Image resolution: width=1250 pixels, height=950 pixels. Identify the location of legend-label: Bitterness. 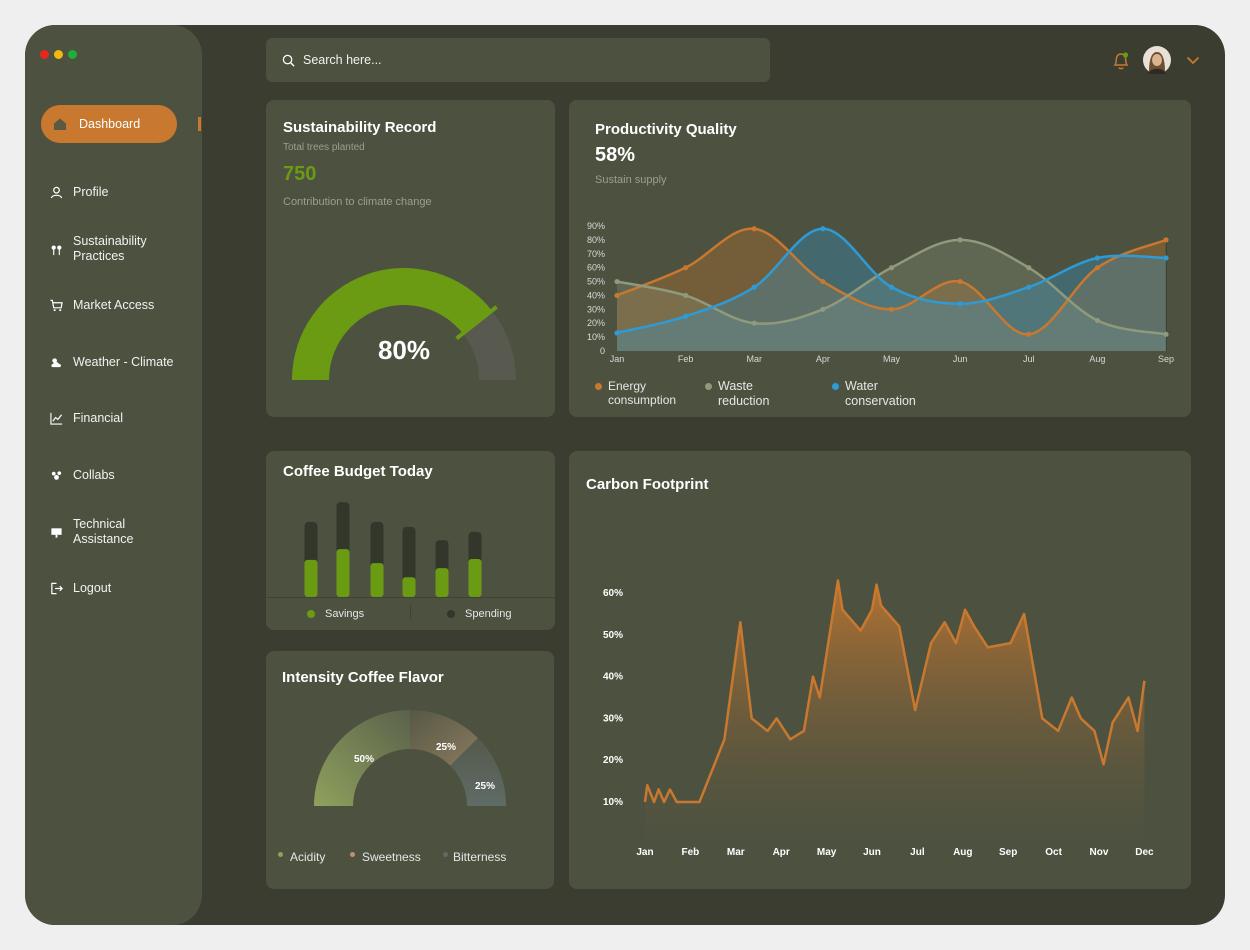
(480, 857).